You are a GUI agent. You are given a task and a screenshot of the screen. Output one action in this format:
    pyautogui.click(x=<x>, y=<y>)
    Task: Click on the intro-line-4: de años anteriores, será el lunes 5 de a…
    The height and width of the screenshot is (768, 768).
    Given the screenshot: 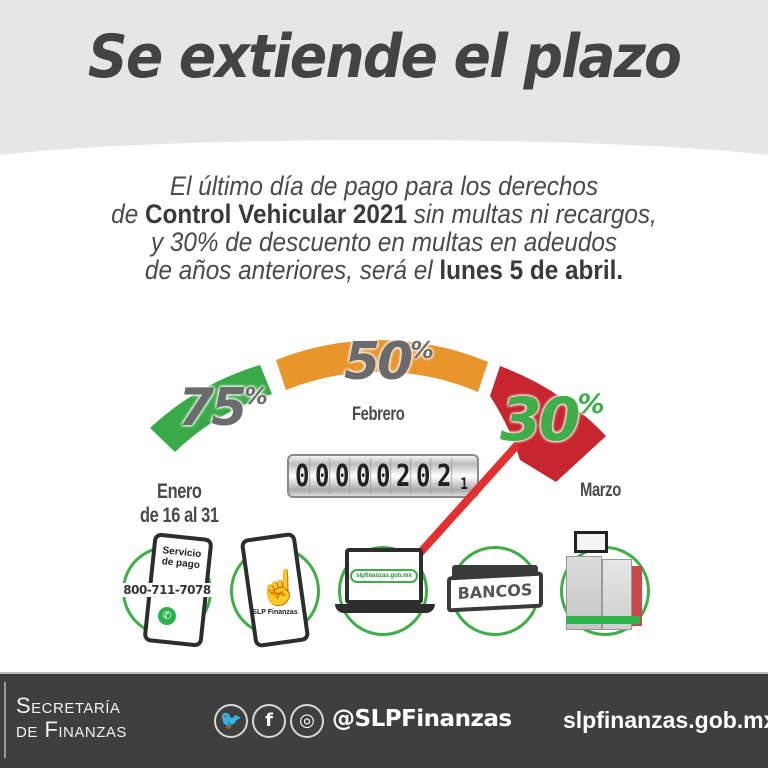 What is the action you would take?
    pyautogui.click(x=383, y=270)
    